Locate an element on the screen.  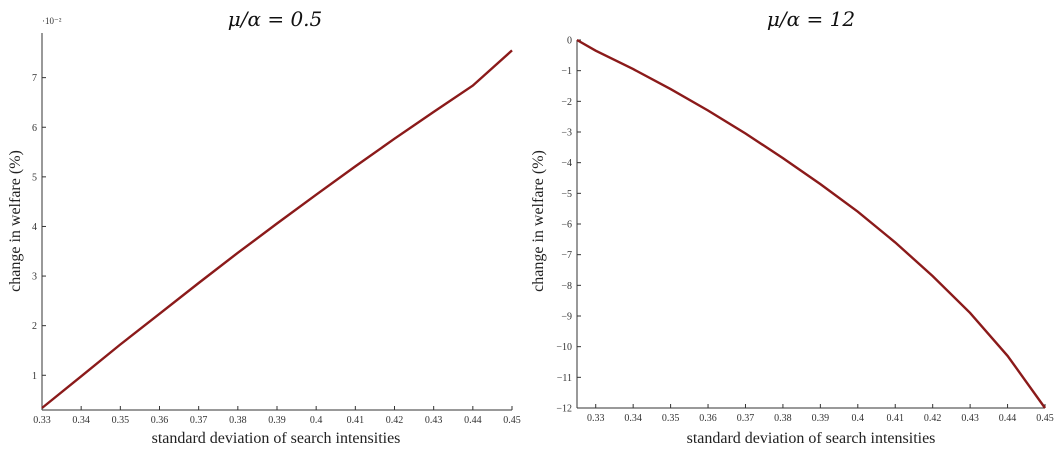
right-y-tick-label: 0 is located at coordinates (569, 41).